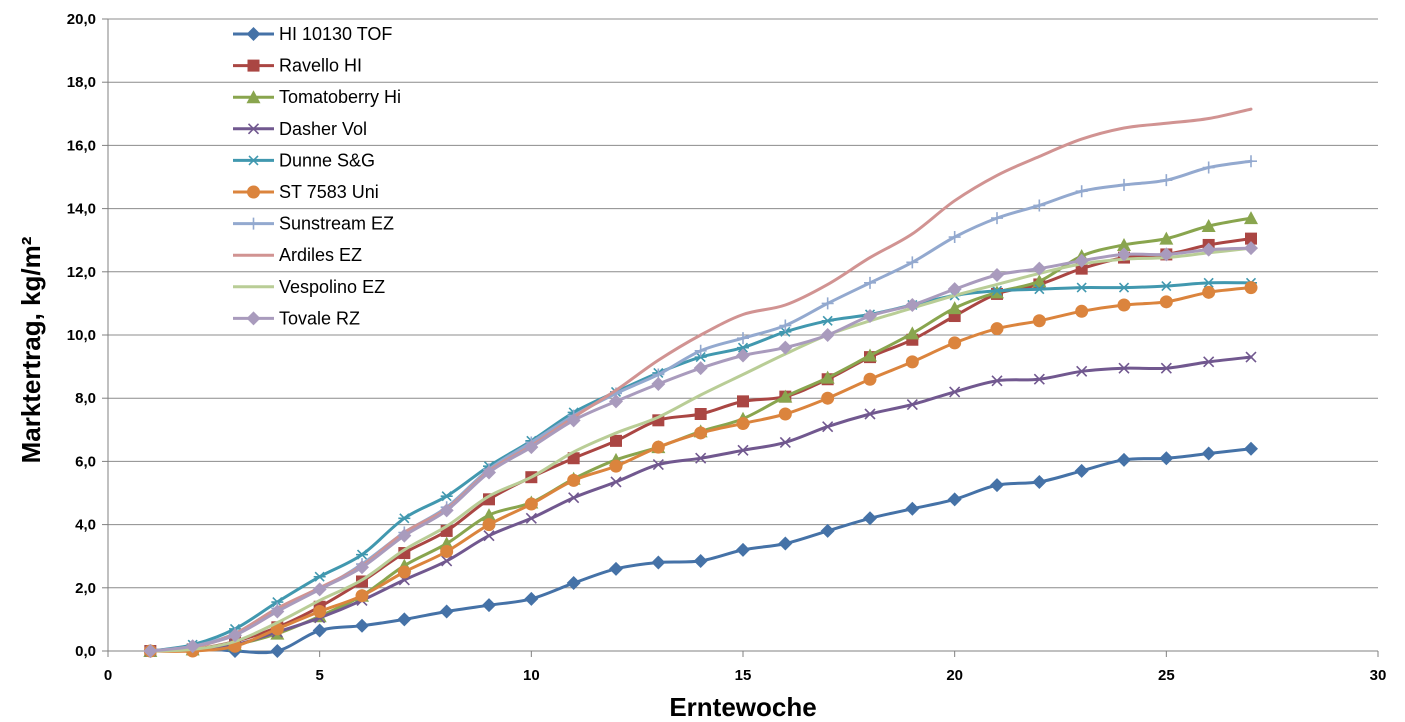 Image resolution: width=1405 pixels, height=722 pixels. I want to click on legend-label: Sunstream EZ, so click(336, 224).